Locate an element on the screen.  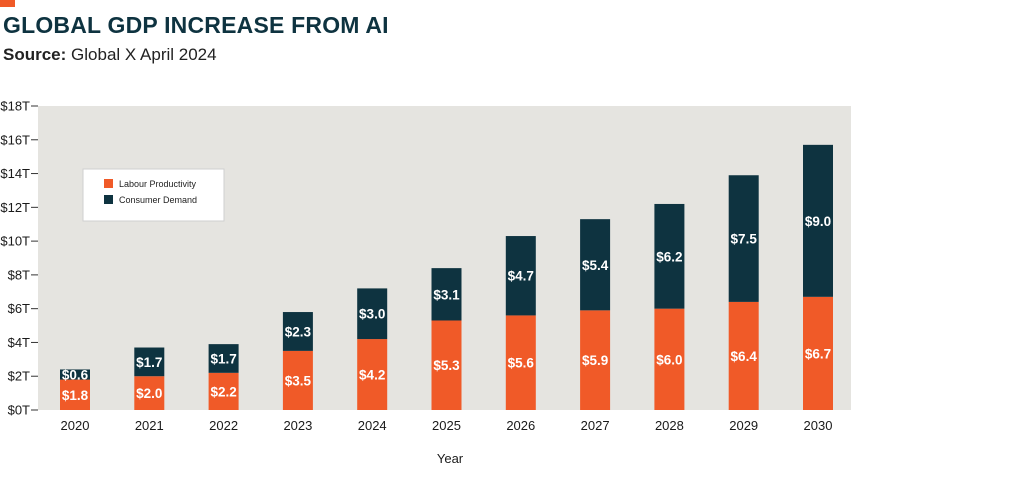
y-tick-label: $16T is located at coordinates (15, 139).